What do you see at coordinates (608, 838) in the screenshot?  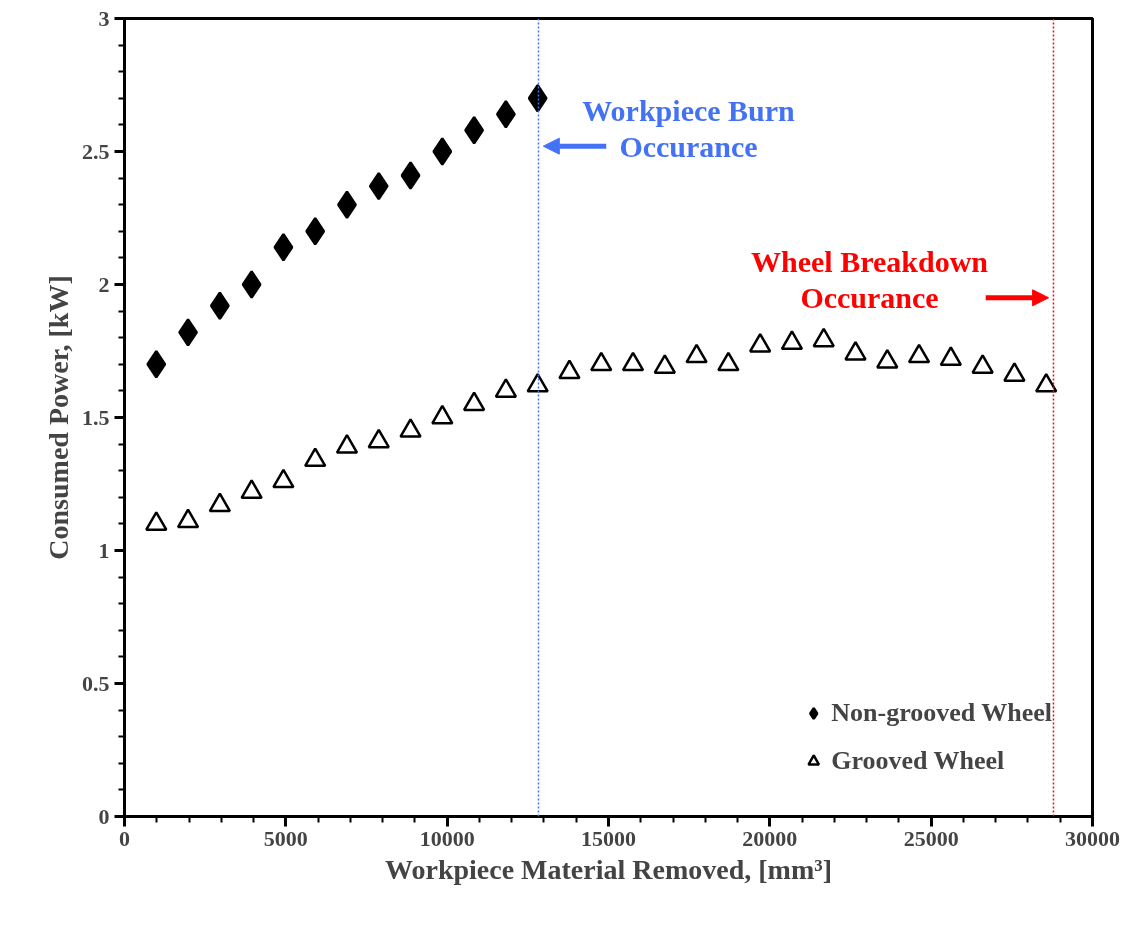 I see `x-tick-label: 15000` at bounding box center [608, 838].